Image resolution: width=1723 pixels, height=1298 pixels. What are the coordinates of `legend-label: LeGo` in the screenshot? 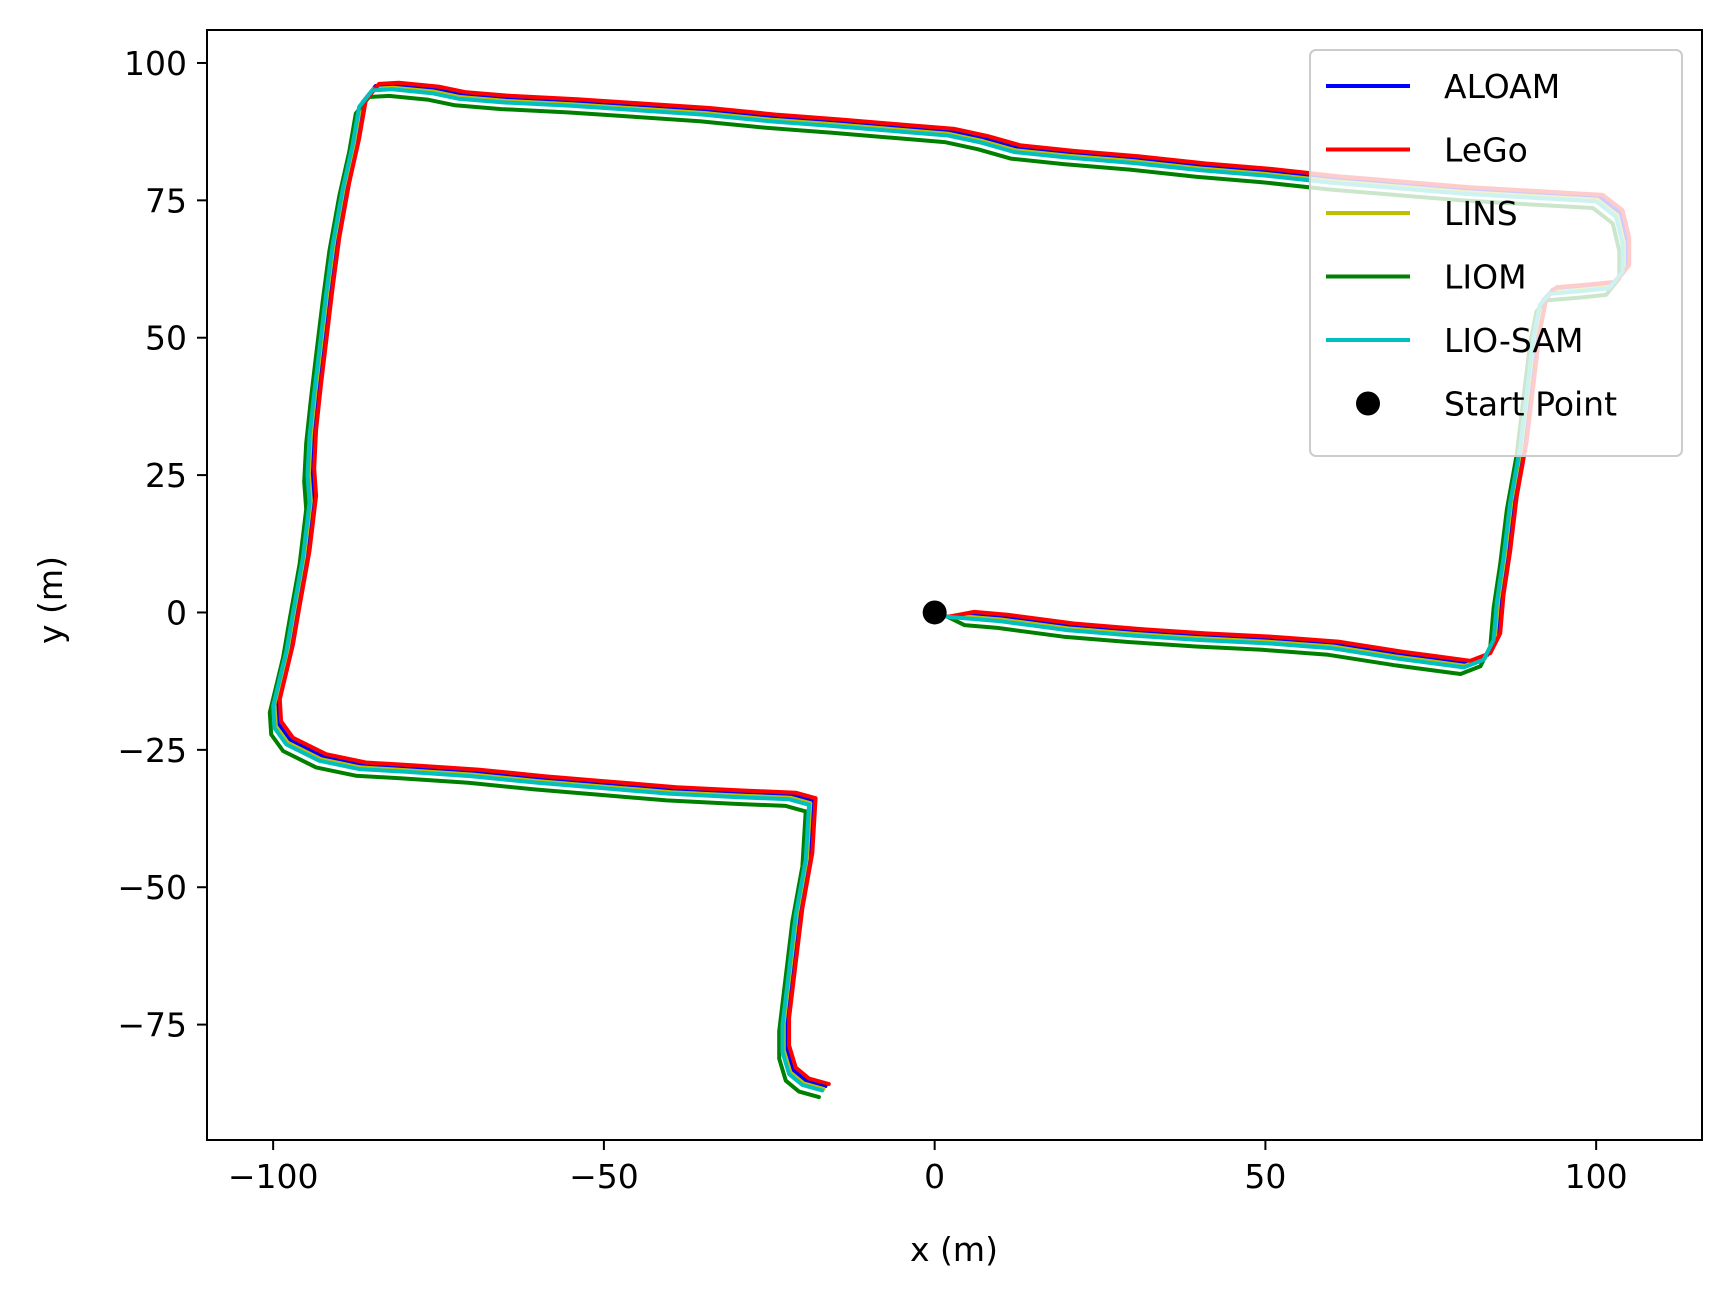 It's located at (1486, 150).